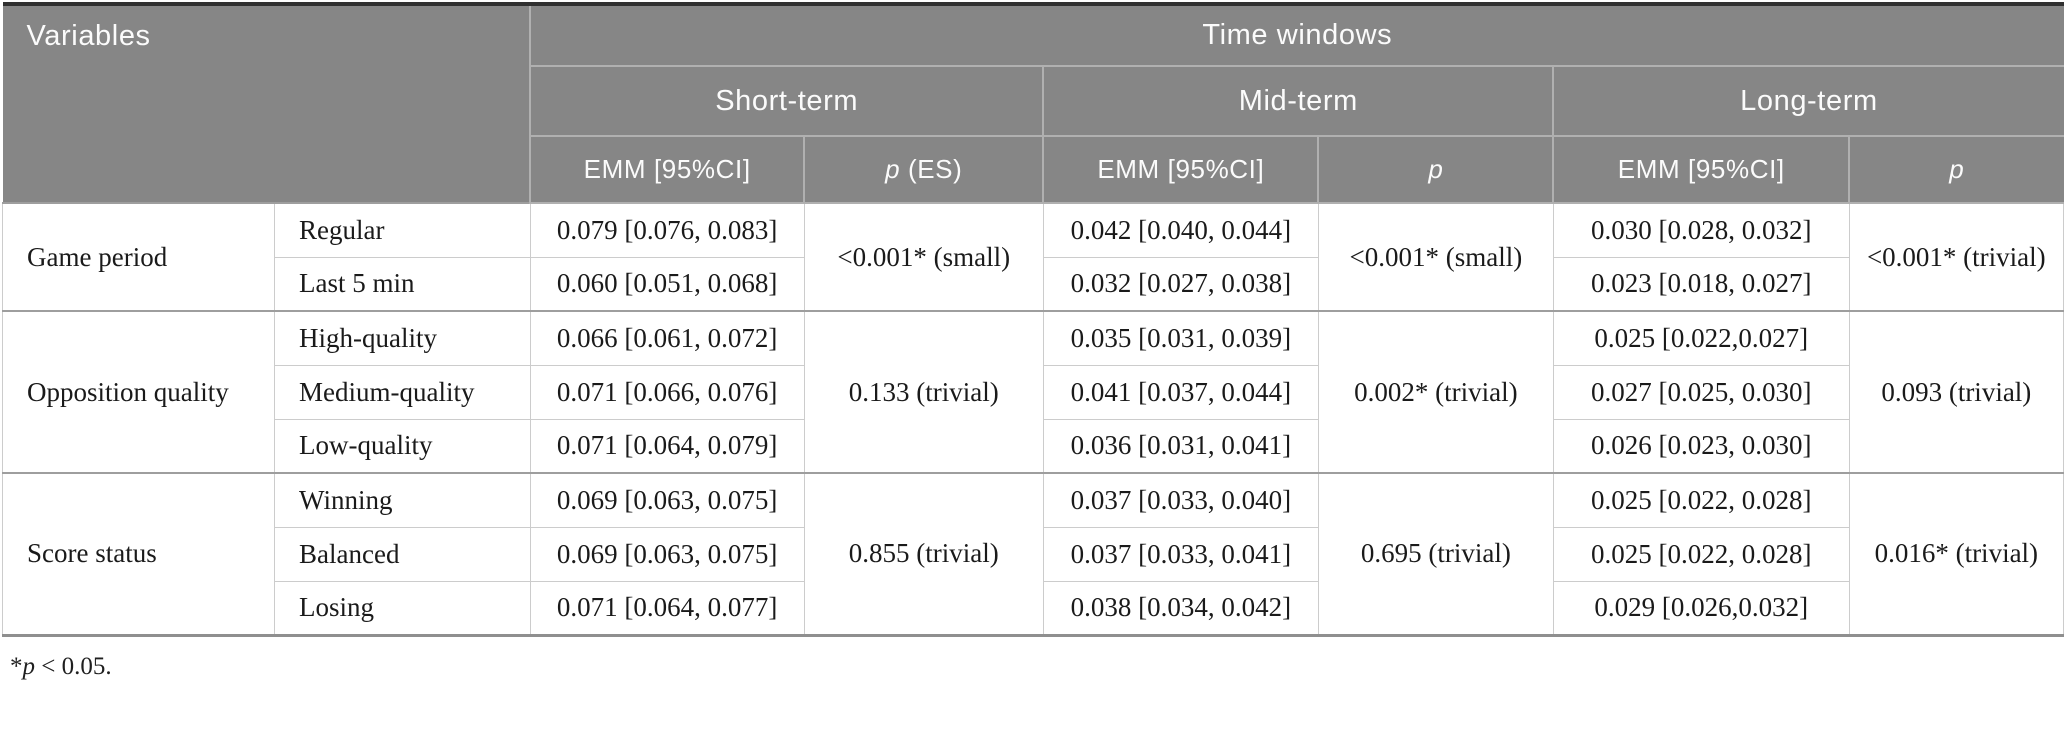 The height and width of the screenshot is (755, 2068). I want to click on mid-p-column-header: p, so click(1436, 169).